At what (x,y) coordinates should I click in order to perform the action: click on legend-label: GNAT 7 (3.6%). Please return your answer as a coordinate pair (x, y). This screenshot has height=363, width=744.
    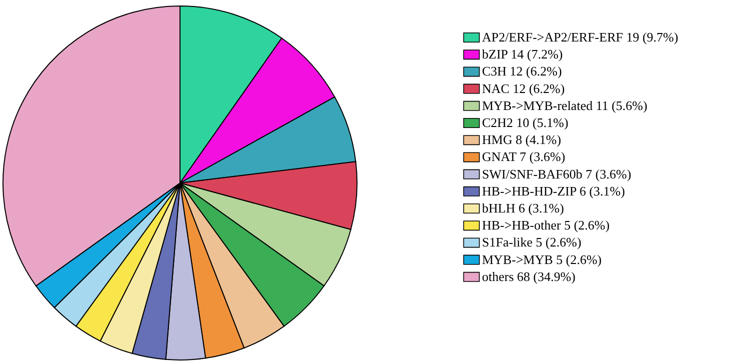
    Looking at the image, I should click on (524, 156).